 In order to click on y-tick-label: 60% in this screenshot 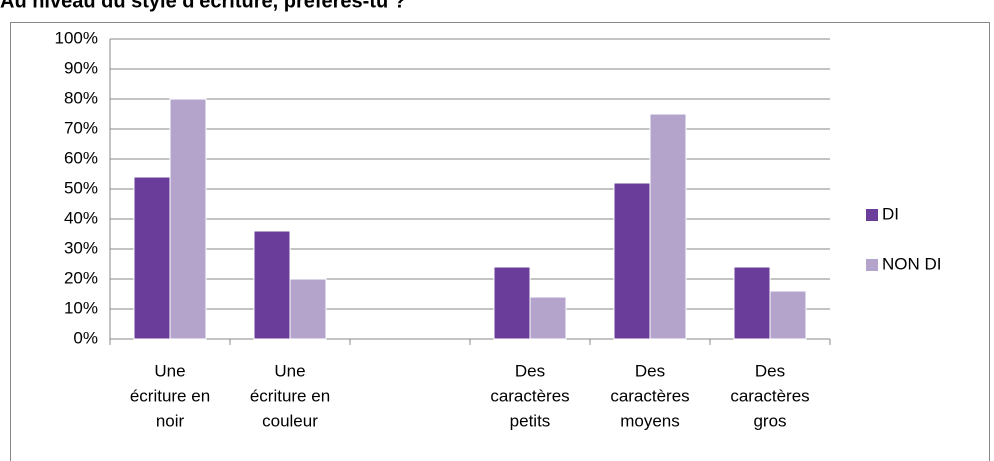, I will do `click(81, 157)`.